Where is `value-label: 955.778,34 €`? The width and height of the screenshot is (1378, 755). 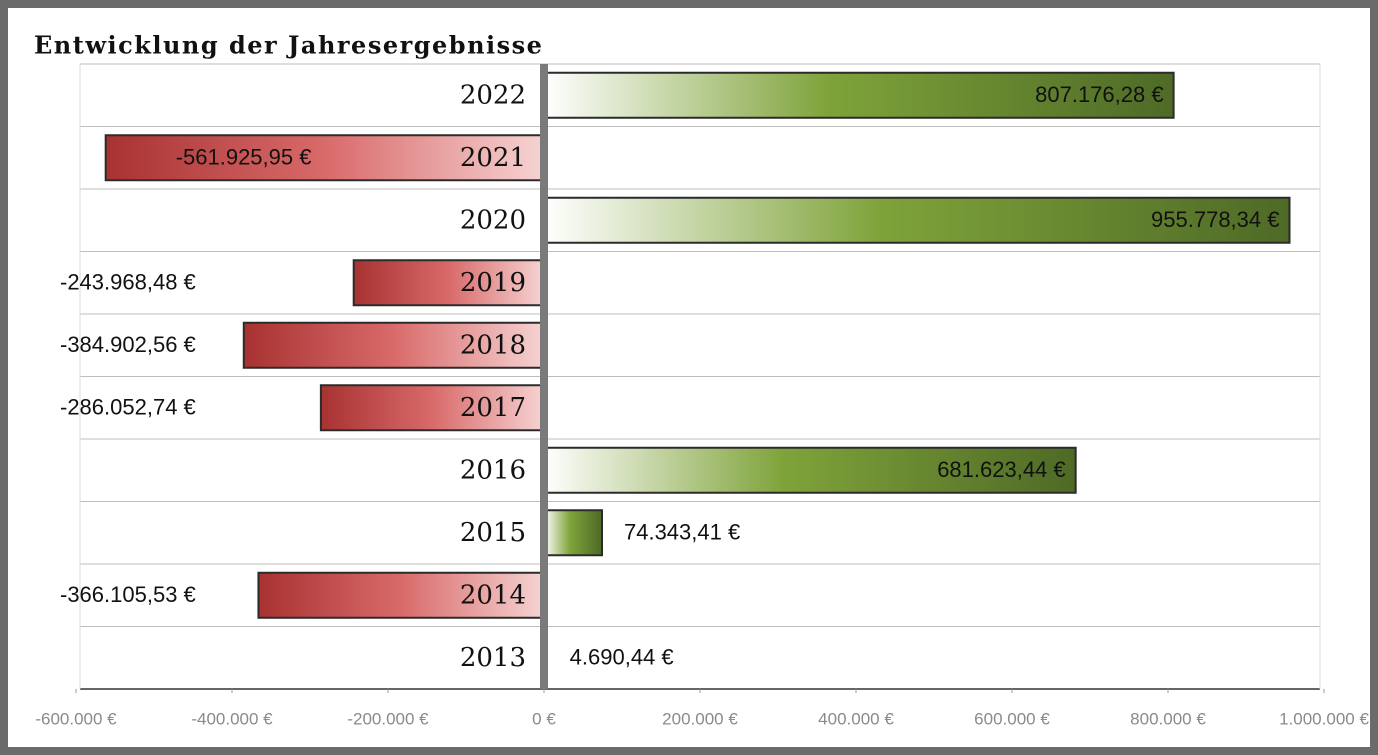
value-label: 955.778,34 € is located at coordinates (1215, 219).